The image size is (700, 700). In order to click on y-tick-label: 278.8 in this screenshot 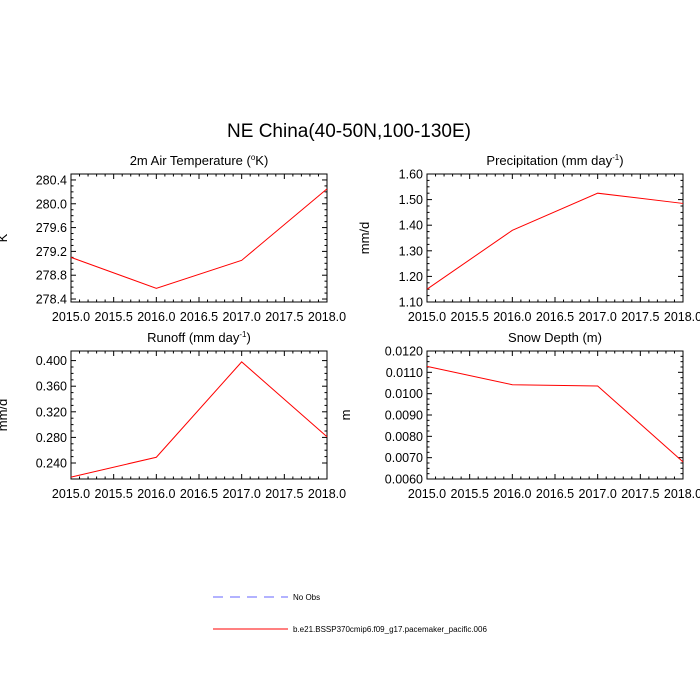, I will do `click(51, 276)`.